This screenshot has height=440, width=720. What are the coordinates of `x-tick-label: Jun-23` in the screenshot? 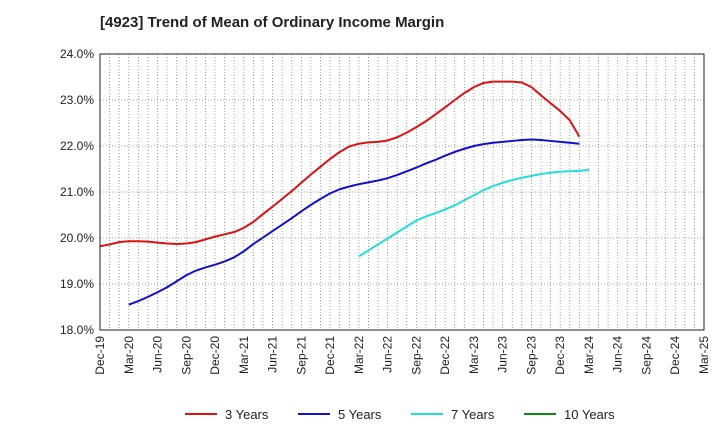 It's located at (503, 354).